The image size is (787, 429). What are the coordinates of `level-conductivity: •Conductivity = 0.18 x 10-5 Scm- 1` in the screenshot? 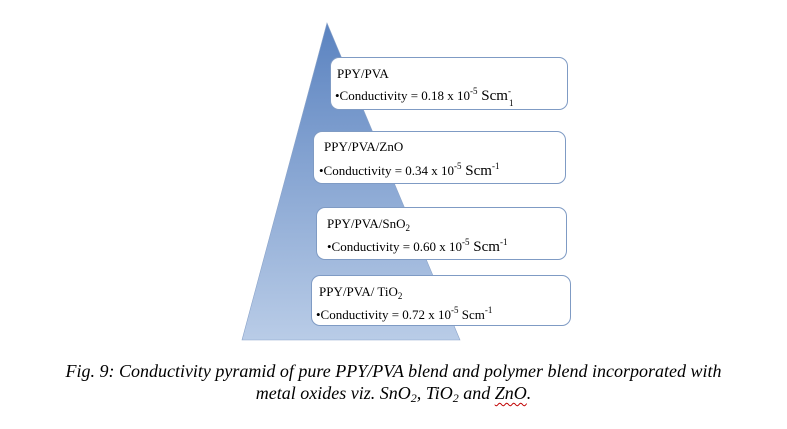 It's located at (424, 97).